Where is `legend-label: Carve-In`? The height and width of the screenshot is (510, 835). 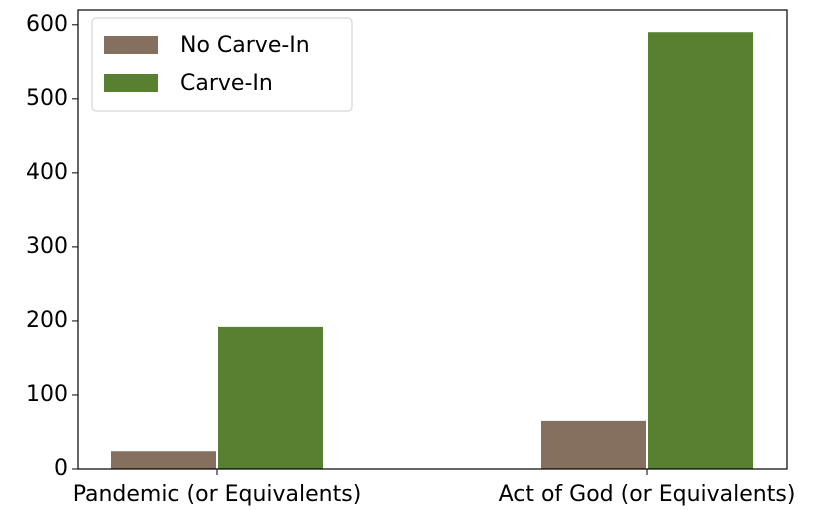 legend-label: Carve-In is located at coordinates (226, 83).